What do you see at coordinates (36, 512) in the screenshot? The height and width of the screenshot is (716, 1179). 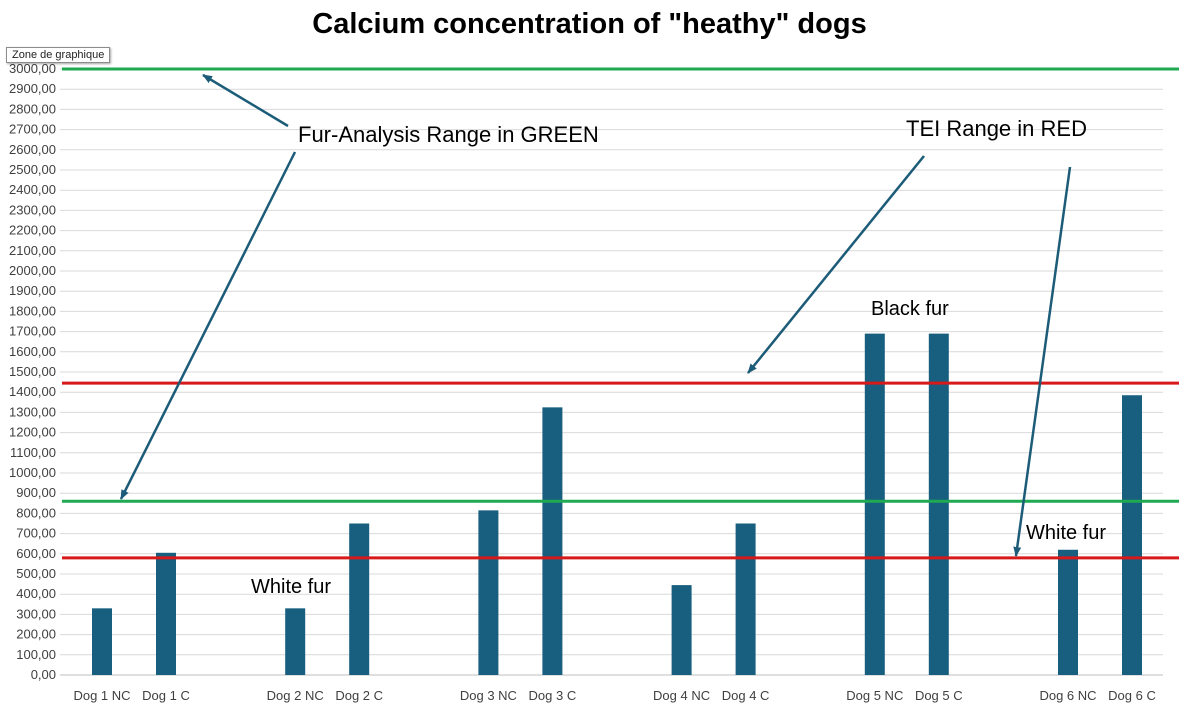 I see `y-tick-label: 800,00` at bounding box center [36, 512].